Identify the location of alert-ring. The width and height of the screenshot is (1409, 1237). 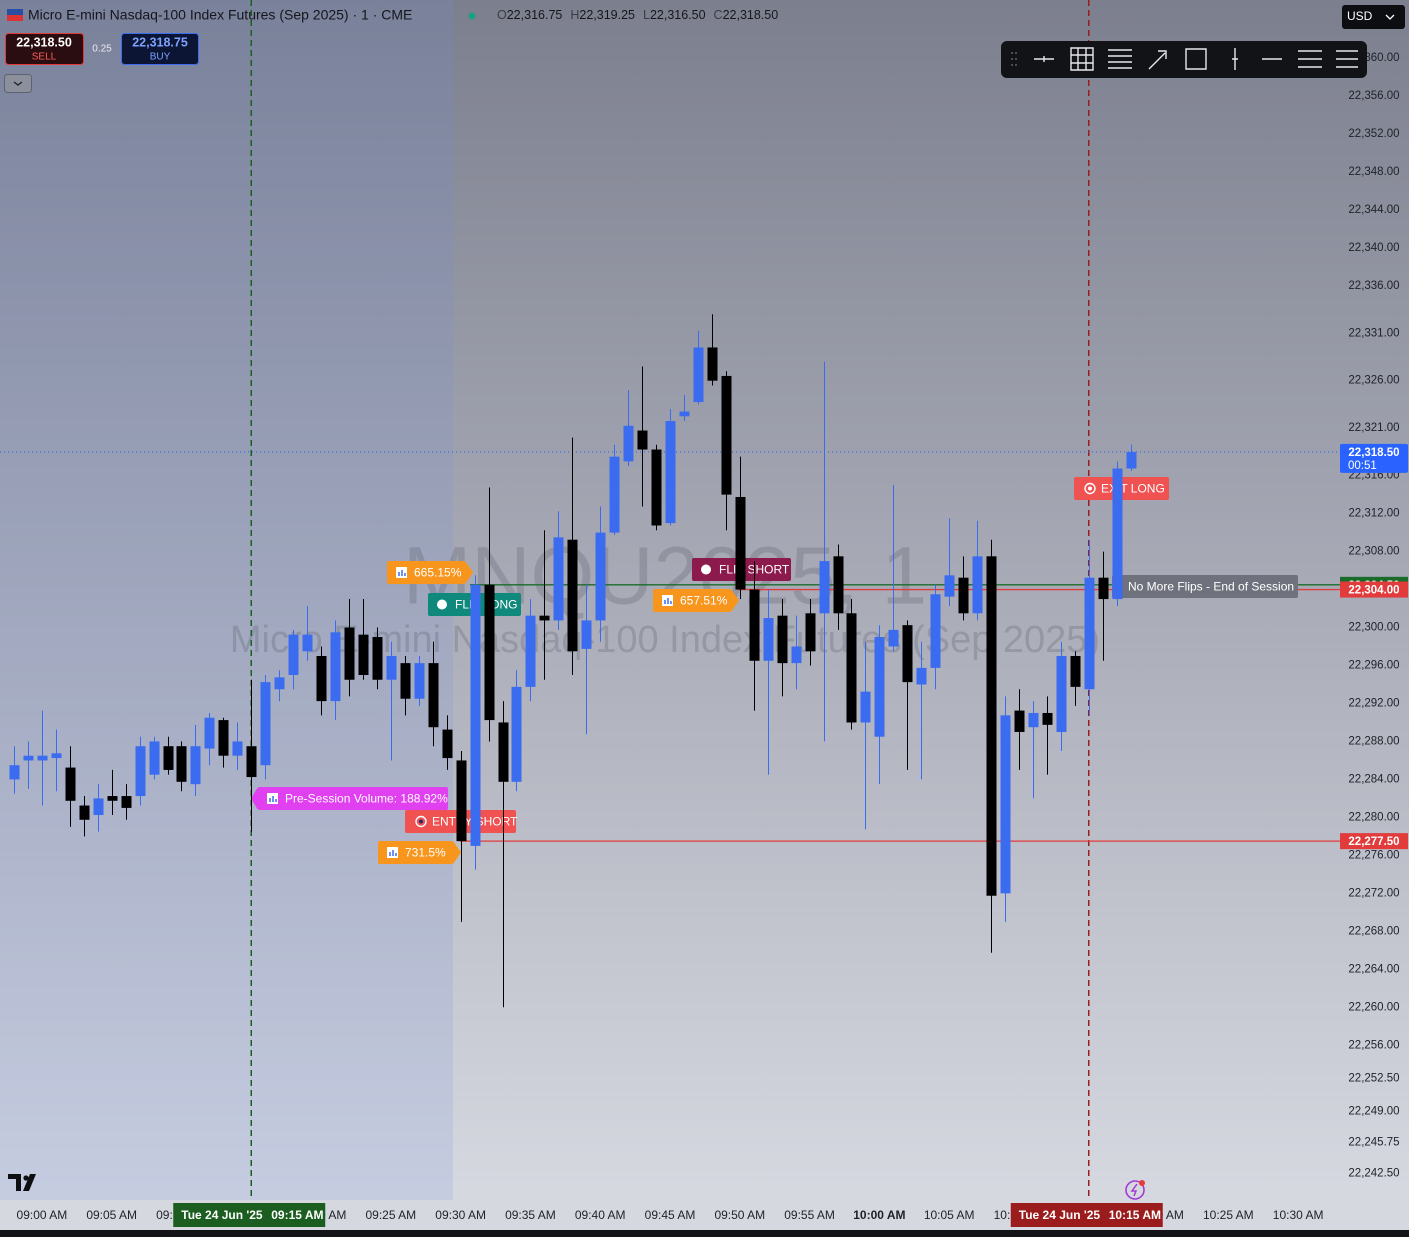
(1135, 1190).